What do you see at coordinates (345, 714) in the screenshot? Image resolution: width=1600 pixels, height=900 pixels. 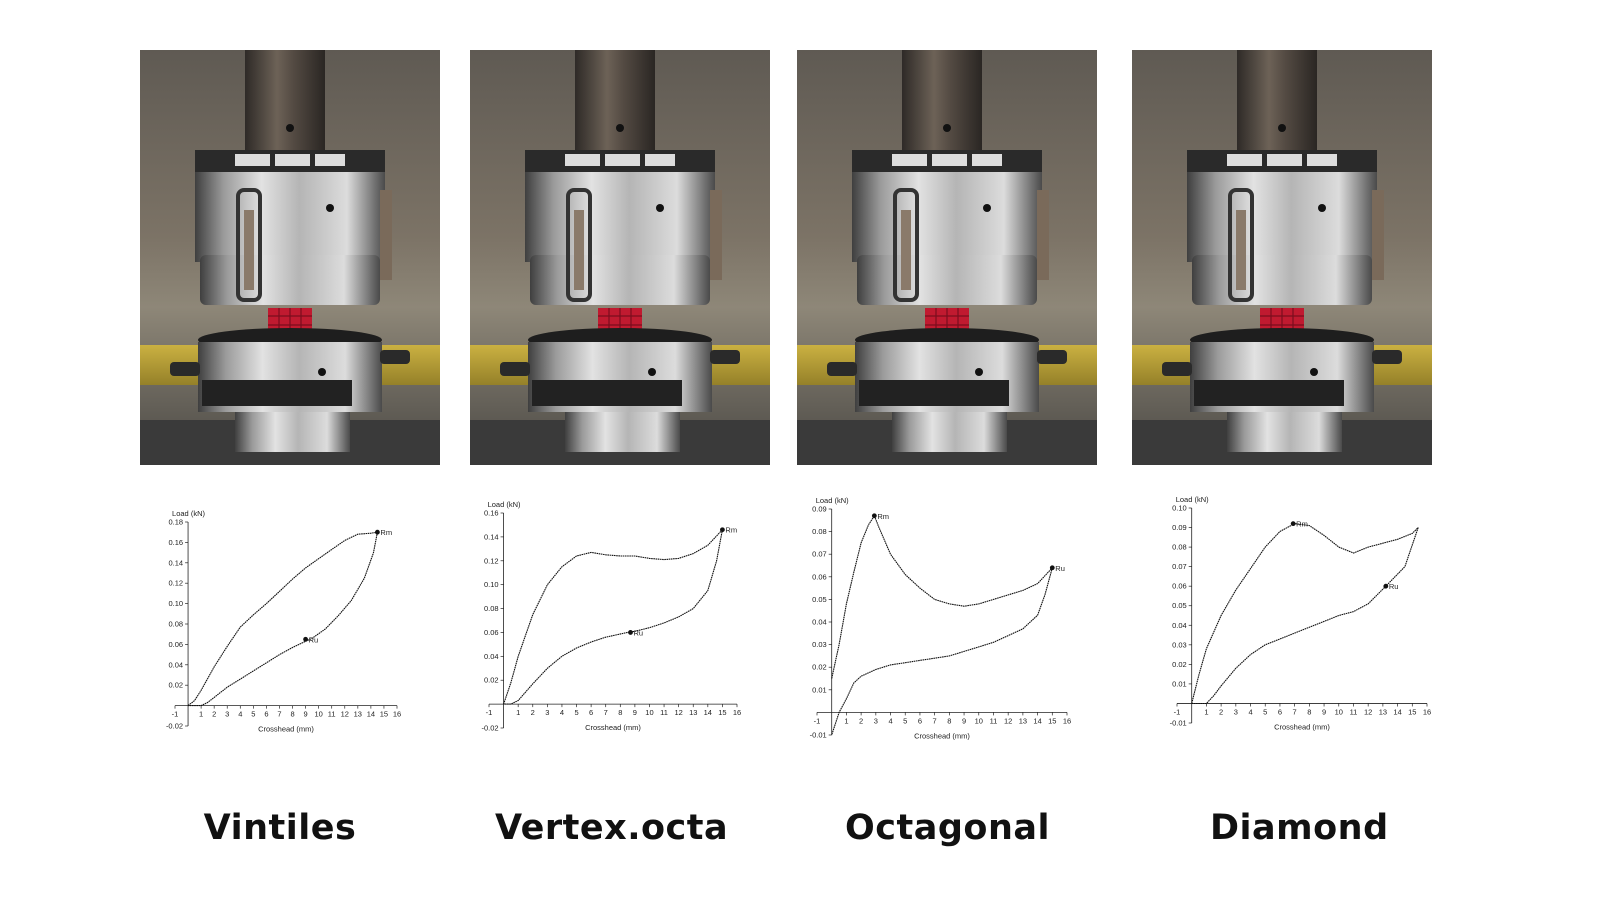 I see `x-tick-label: 12` at bounding box center [345, 714].